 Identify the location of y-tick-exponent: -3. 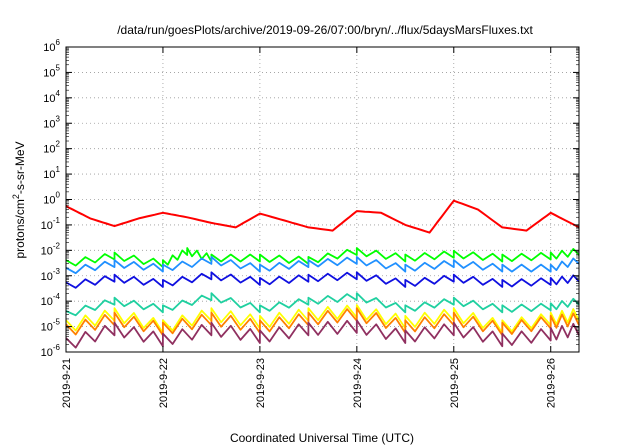
(57, 271).